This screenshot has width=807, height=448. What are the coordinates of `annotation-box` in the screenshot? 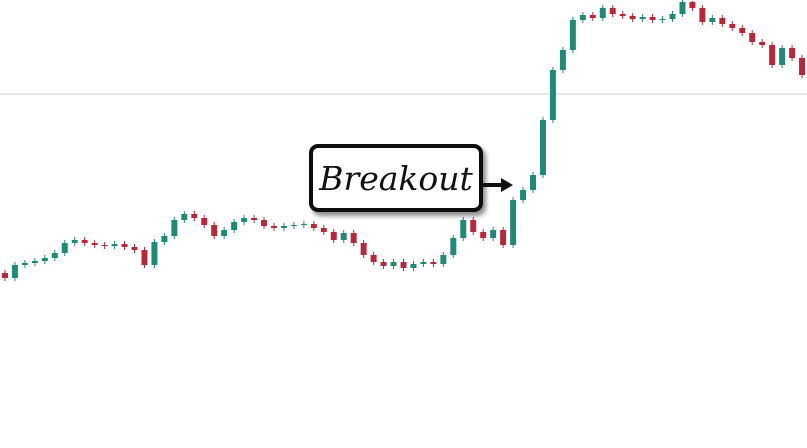 It's located at (396, 178).